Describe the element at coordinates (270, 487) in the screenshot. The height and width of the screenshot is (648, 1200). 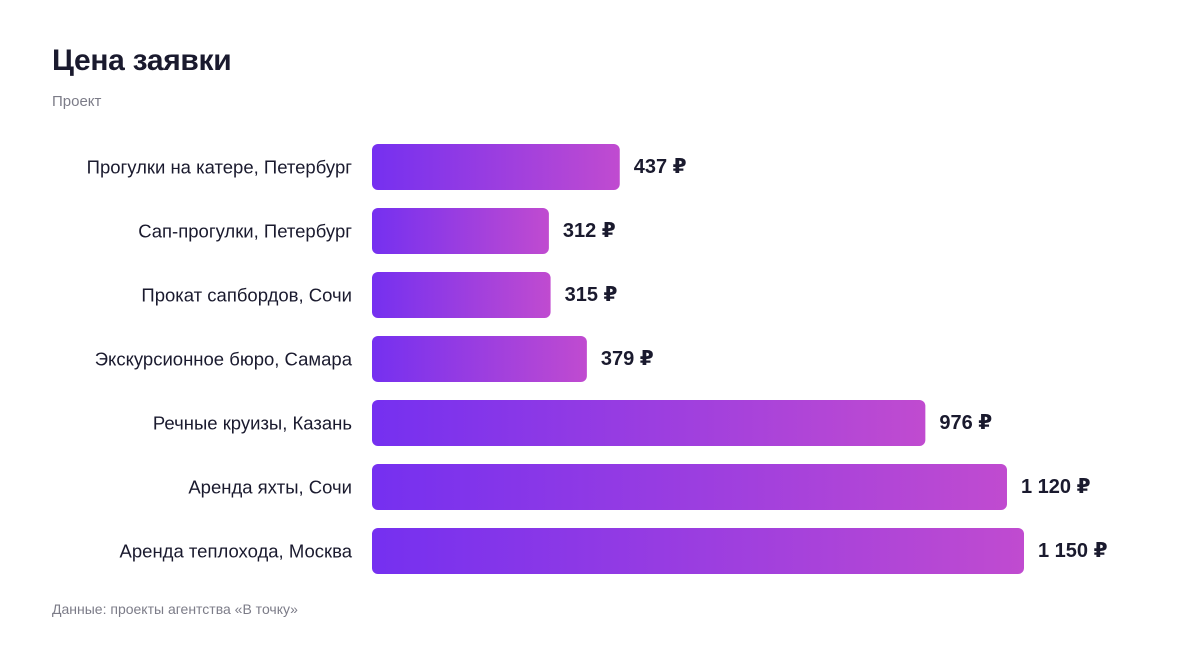
I see `category-label: Аренда яхты, Сочи` at that location.